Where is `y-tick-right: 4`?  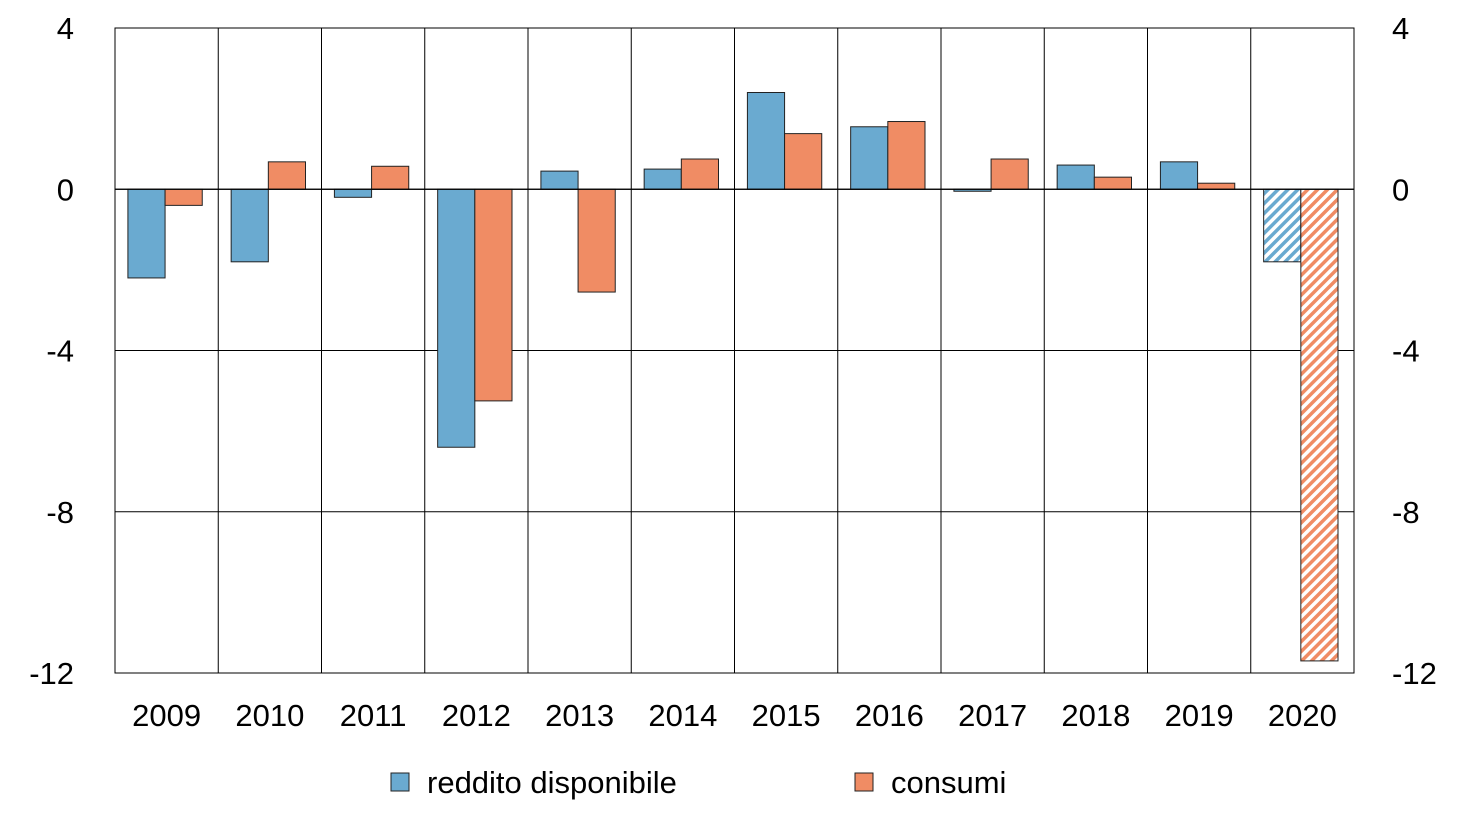
y-tick-right: 4 is located at coordinates (1400, 28).